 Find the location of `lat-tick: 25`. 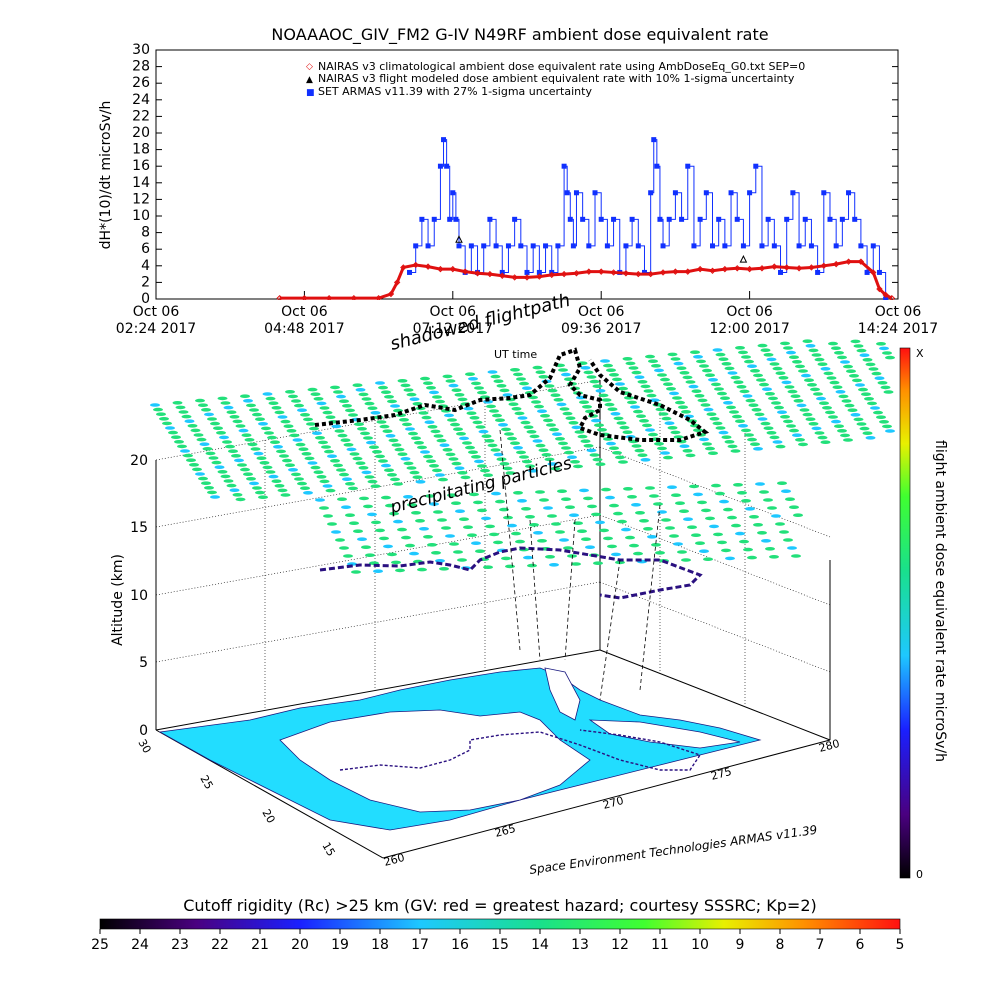

lat-tick: 25 is located at coordinates (206, 782).